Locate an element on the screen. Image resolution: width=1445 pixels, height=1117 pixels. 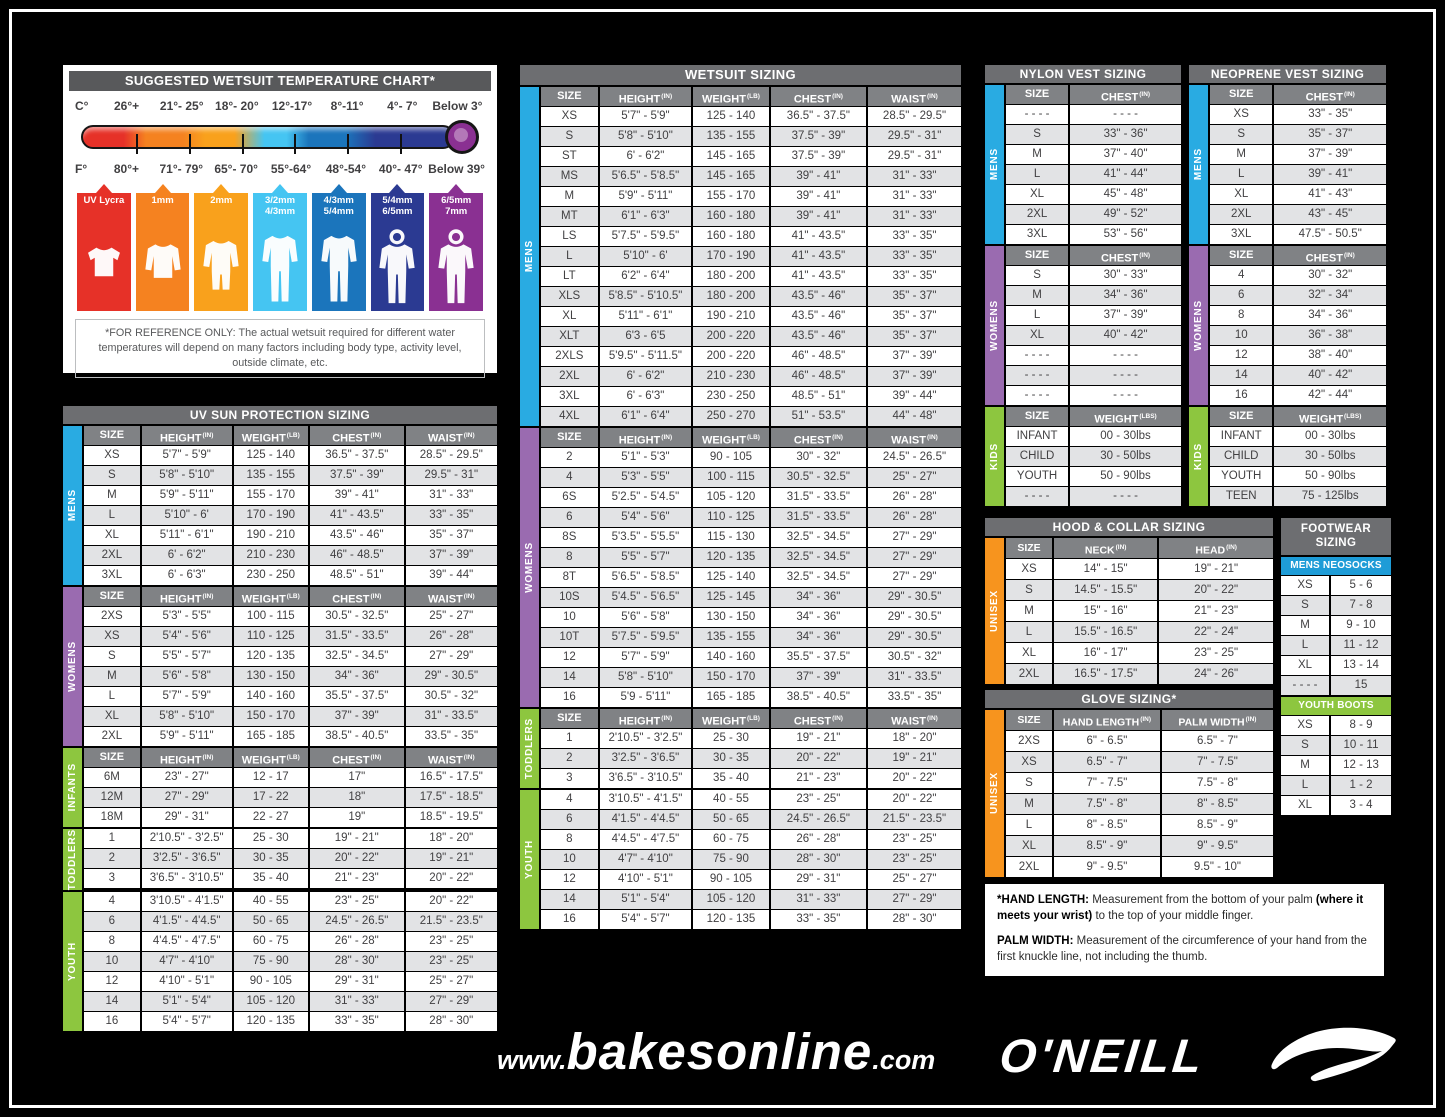
table-cell: 34" - 36" is located at coordinates (818, 597).